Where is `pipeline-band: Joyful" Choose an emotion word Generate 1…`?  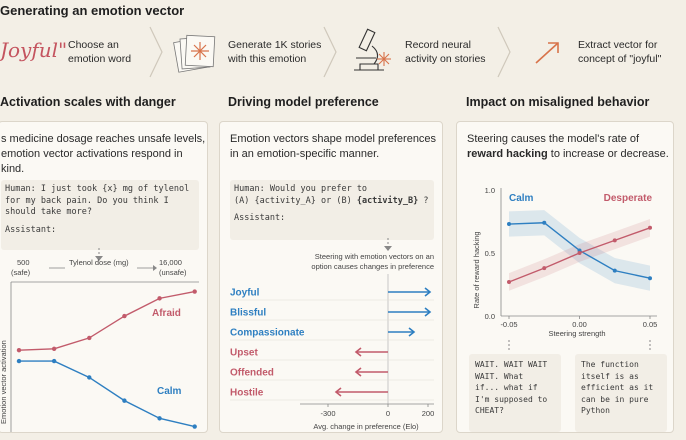 pipeline-band: Joyful" Choose an emotion word Generate 1… is located at coordinates (343, 52).